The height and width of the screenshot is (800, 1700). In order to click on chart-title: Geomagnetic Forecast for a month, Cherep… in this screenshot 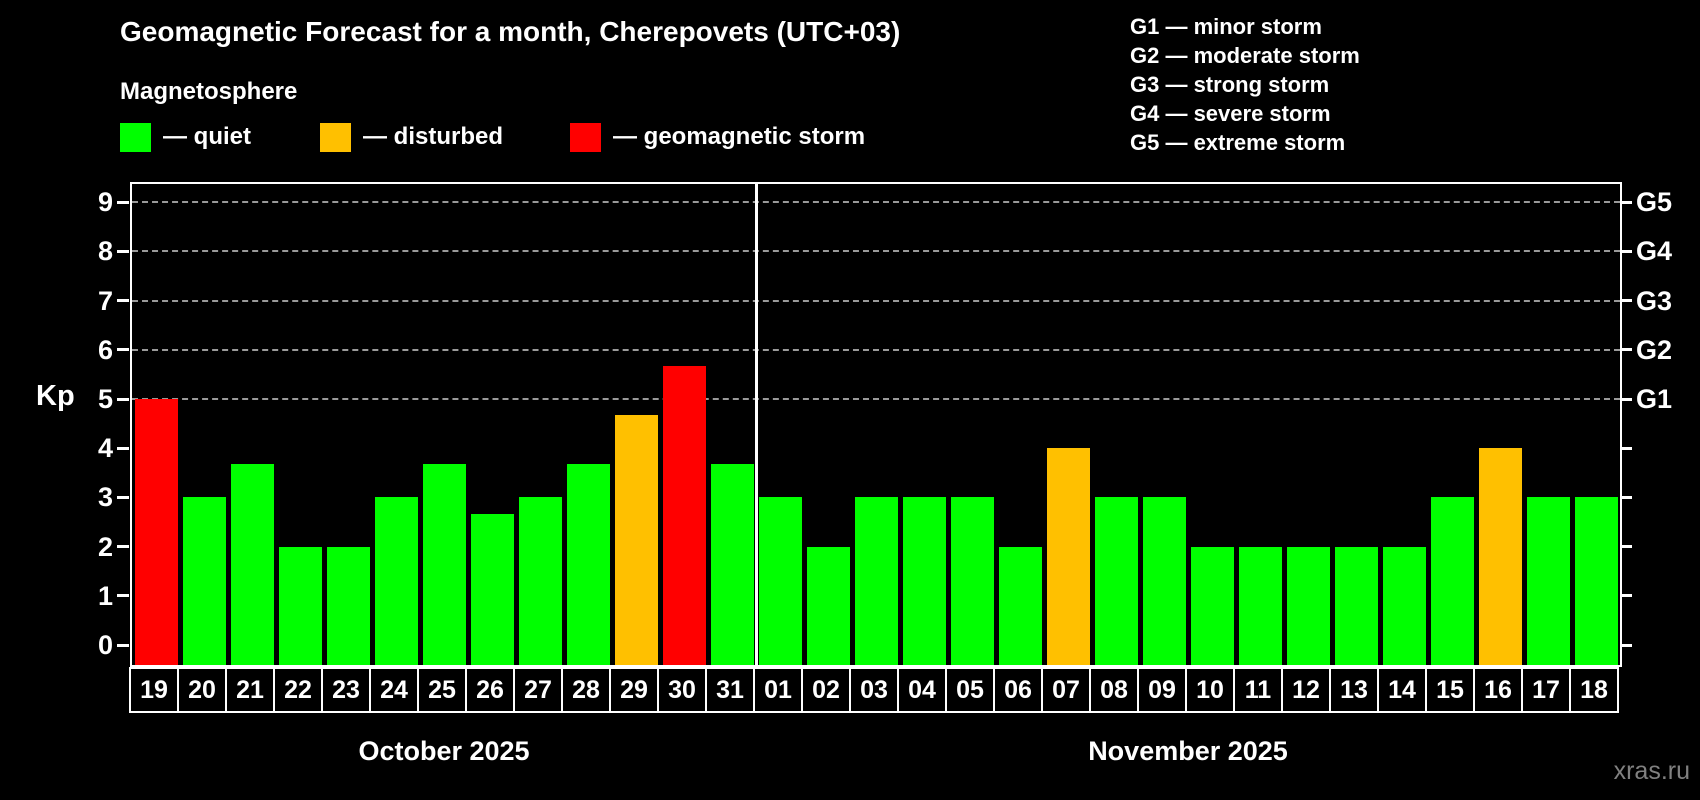, I will do `click(510, 31)`.